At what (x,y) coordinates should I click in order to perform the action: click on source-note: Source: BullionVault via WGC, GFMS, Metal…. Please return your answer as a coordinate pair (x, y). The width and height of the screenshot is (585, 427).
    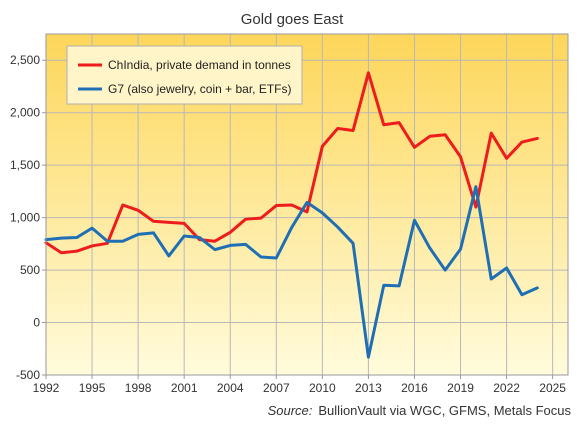
    Looking at the image, I should click on (420, 410).